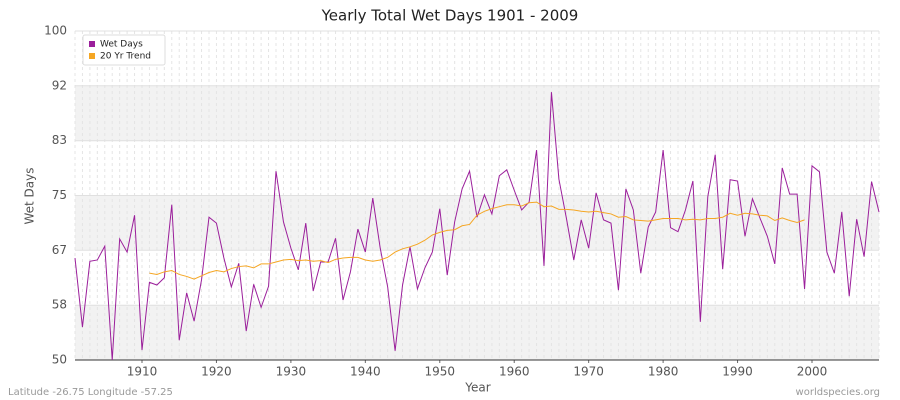 The height and width of the screenshot is (400, 900). I want to click on x-tick-label: 1980, so click(663, 372).